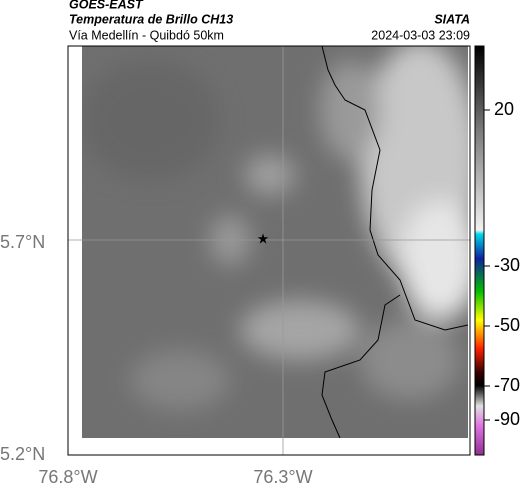  Describe the element at coordinates (504, 109) in the screenshot. I see `colorbar-tick-label: 20` at that location.